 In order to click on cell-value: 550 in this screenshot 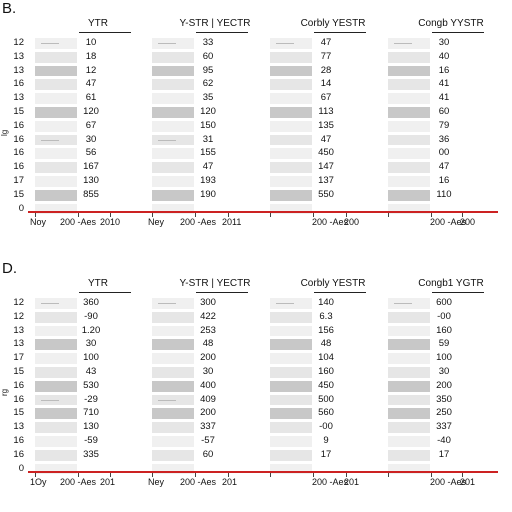, I will do `click(326, 194)`.